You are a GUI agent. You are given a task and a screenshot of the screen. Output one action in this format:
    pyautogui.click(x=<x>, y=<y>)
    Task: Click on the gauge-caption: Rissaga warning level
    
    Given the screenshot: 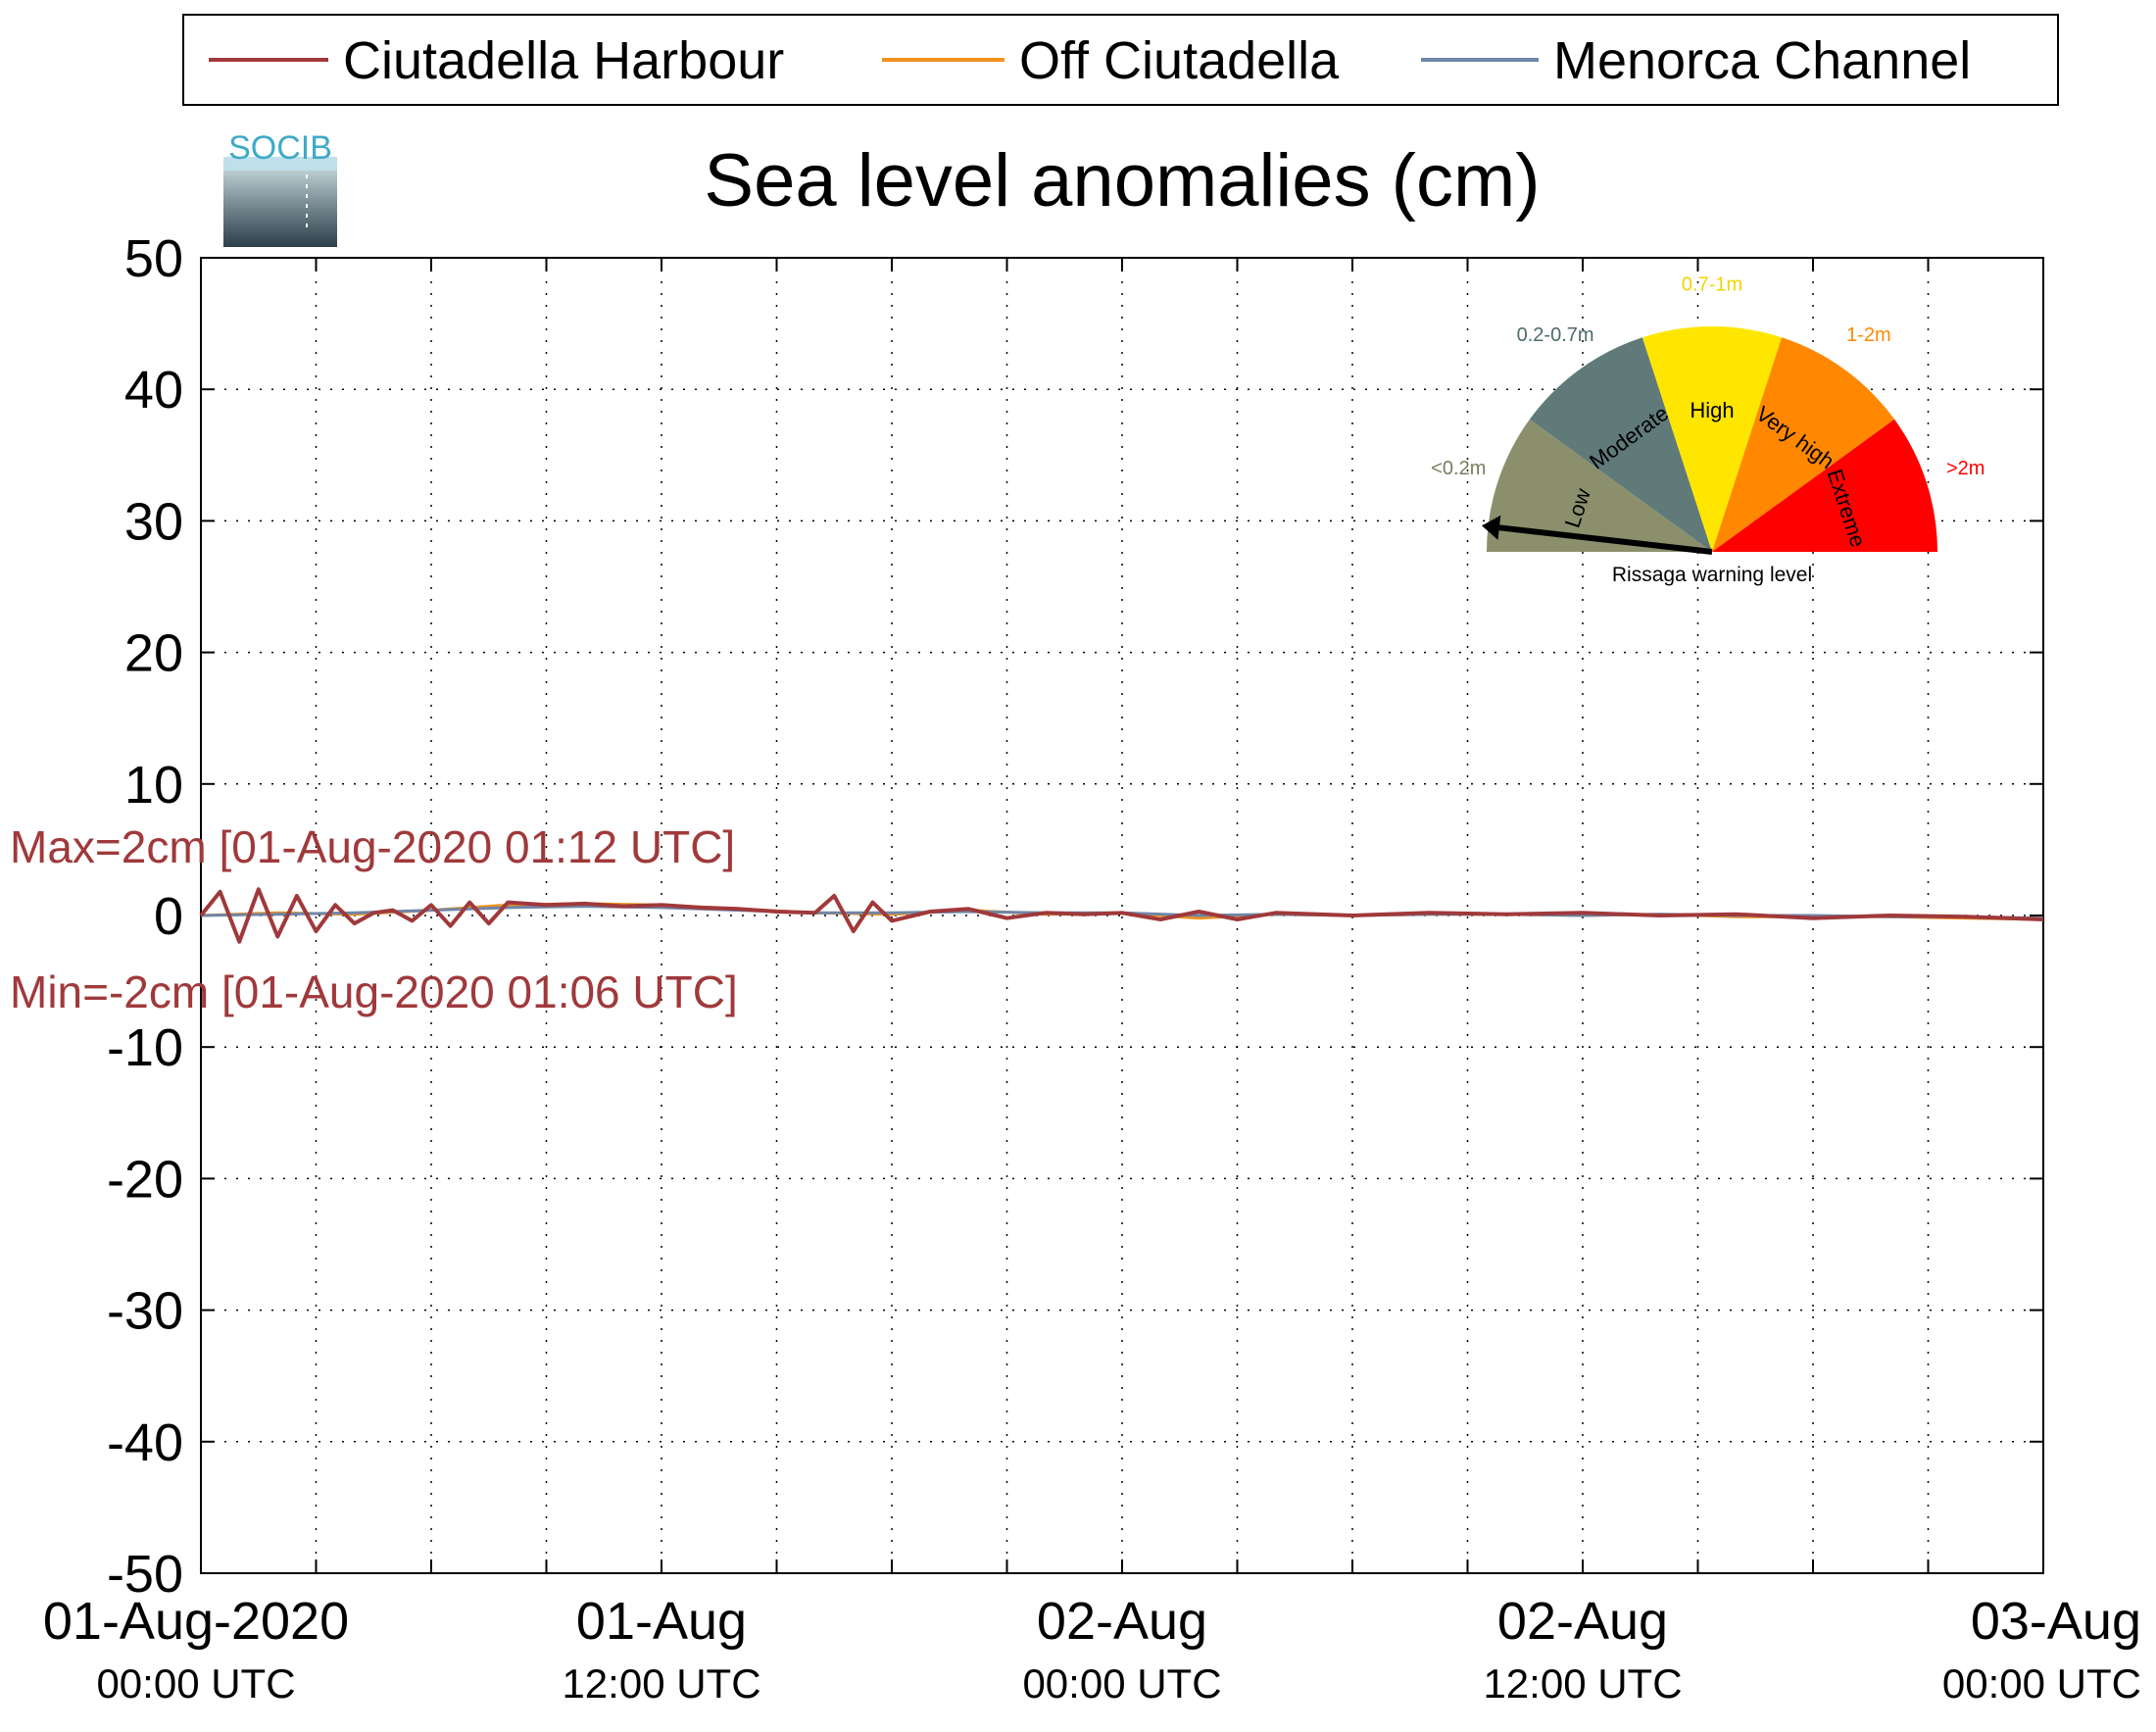 What is the action you would take?
    pyautogui.click(x=1712, y=575)
    